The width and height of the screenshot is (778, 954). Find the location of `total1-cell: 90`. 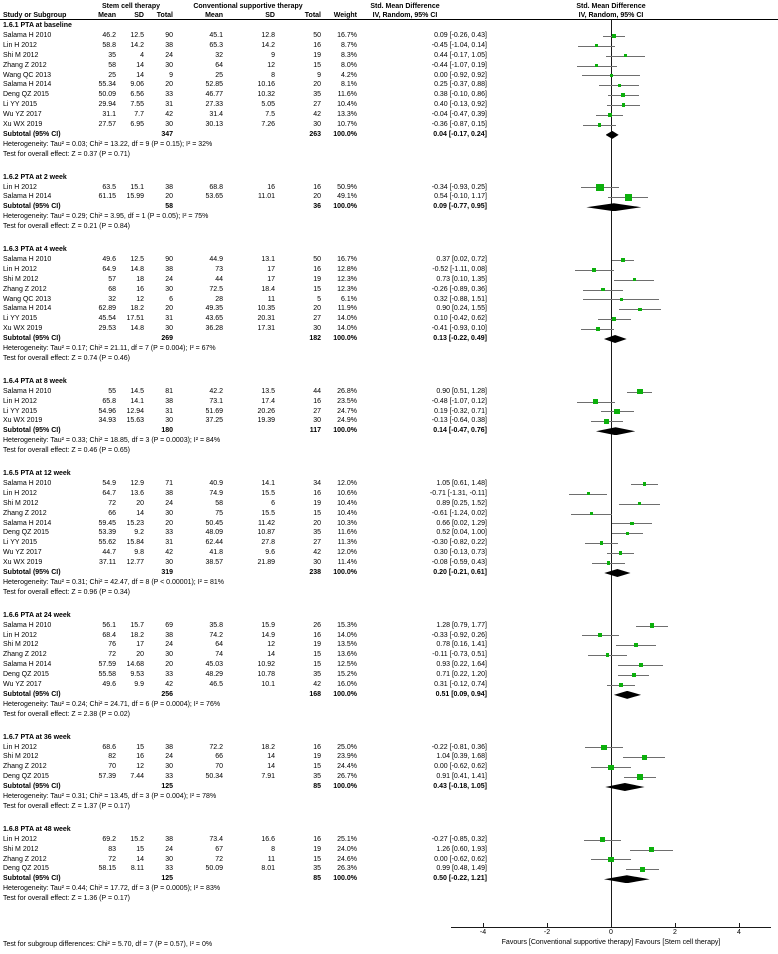

total1-cell: 90 is located at coordinates (169, 35).